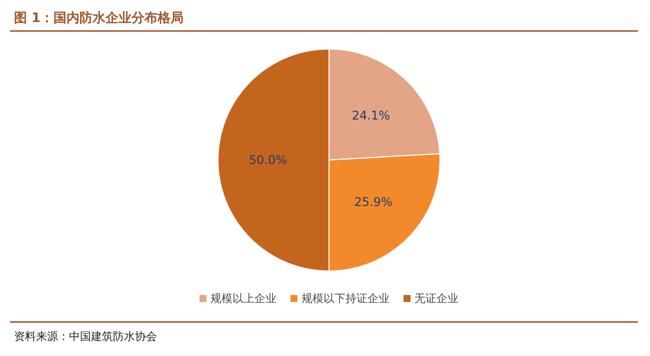  I want to click on data-label: 50.0%, so click(268, 160).